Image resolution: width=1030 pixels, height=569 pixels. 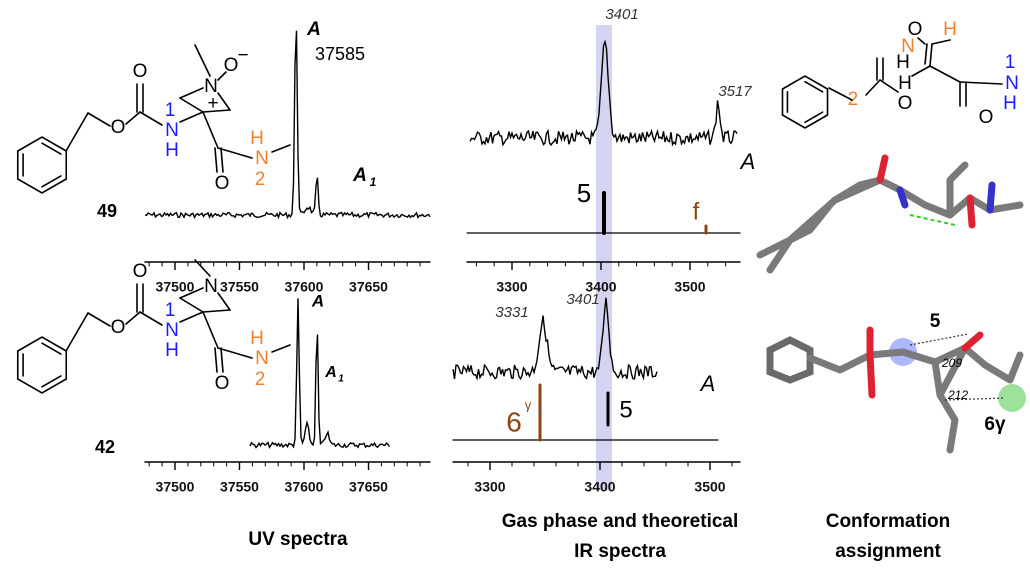 What do you see at coordinates (932, 220) in the screenshot?
I see `hbond` at bounding box center [932, 220].